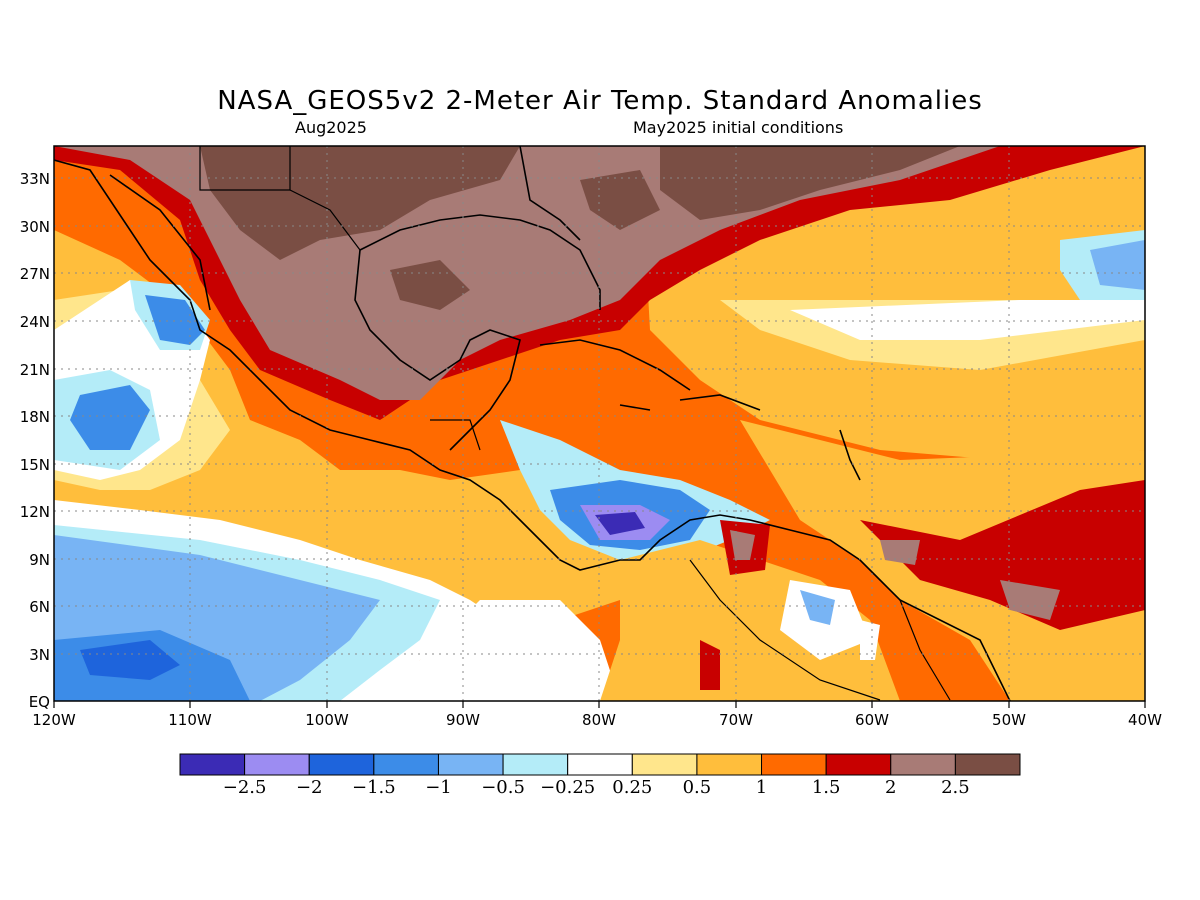 The width and height of the screenshot is (1200, 900). I want to click on lat-label-27n: 27N, so click(35, 274).